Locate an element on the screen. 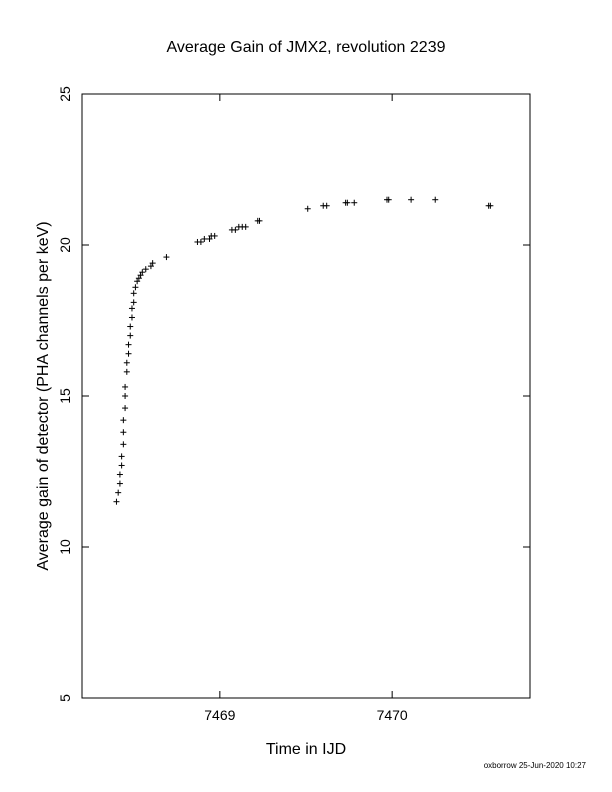 Image resolution: width=612 pixels, height=792 pixels. chart-title: Average Gain of JMX2, revolution 2239 is located at coordinates (306, 47).